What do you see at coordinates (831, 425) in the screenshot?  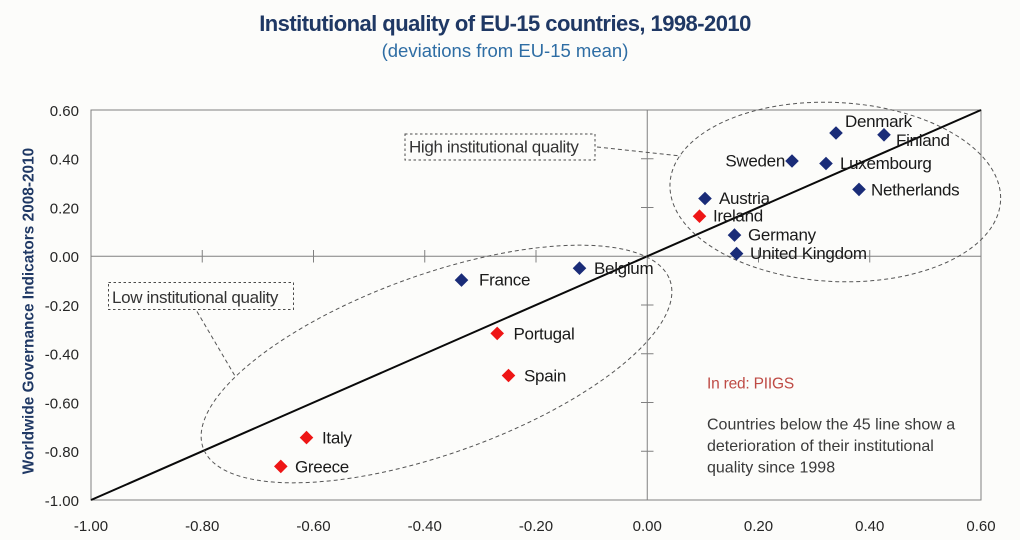 I see `svg-text:Countries below the 45 line sh: Countries below the 45 line show a` at bounding box center [831, 425].